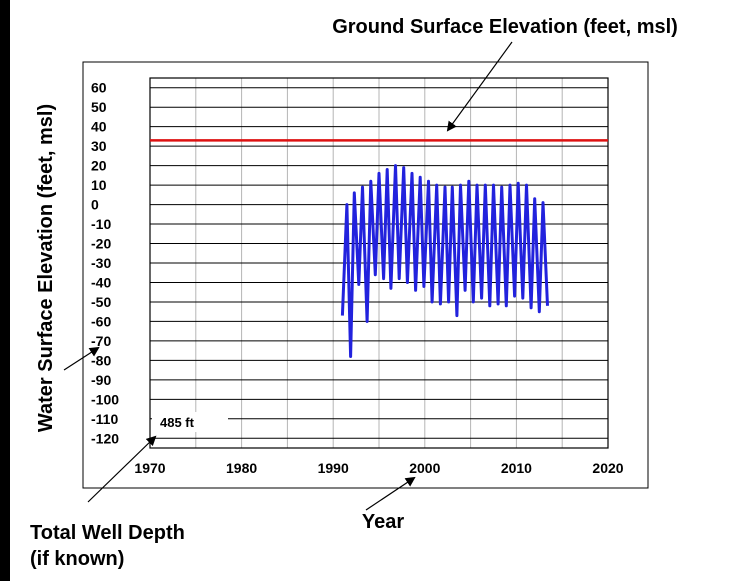  What do you see at coordinates (607, 468) in the screenshot?
I see `x-tick-label: 2020` at bounding box center [607, 468].